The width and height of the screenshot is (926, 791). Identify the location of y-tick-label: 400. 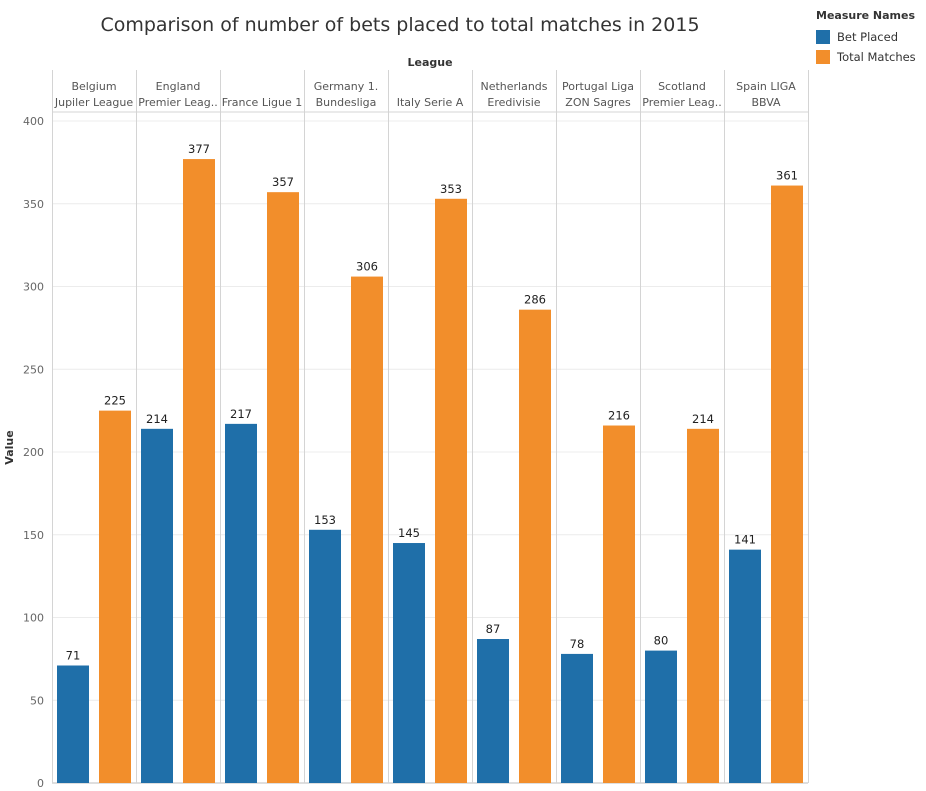
(33, 121).